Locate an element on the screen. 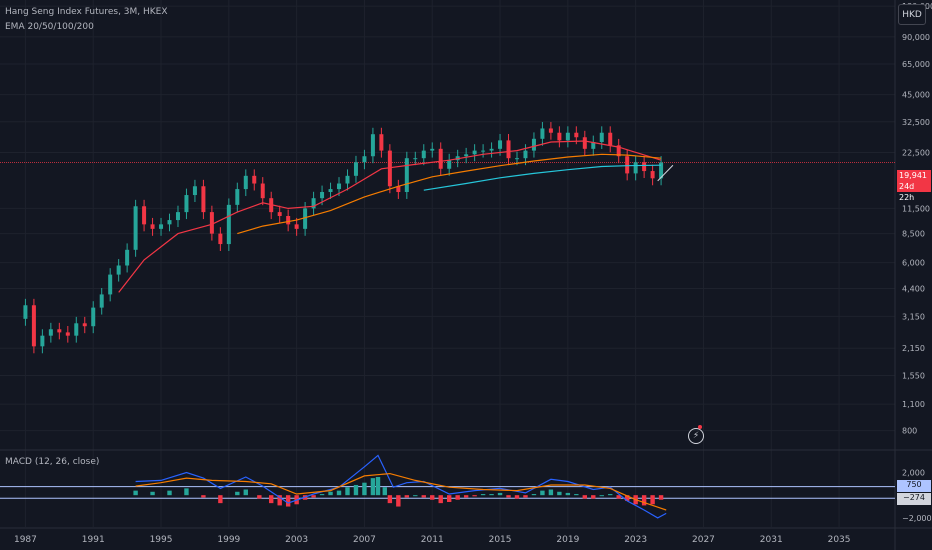  indicator-legend-macd: MACD (12, 26, close) is located at coordinates (52, 462).